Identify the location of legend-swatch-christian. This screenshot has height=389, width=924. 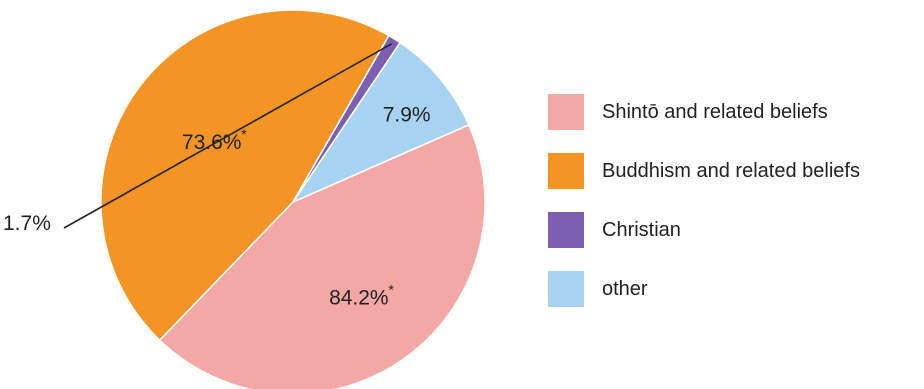
(566, 230).